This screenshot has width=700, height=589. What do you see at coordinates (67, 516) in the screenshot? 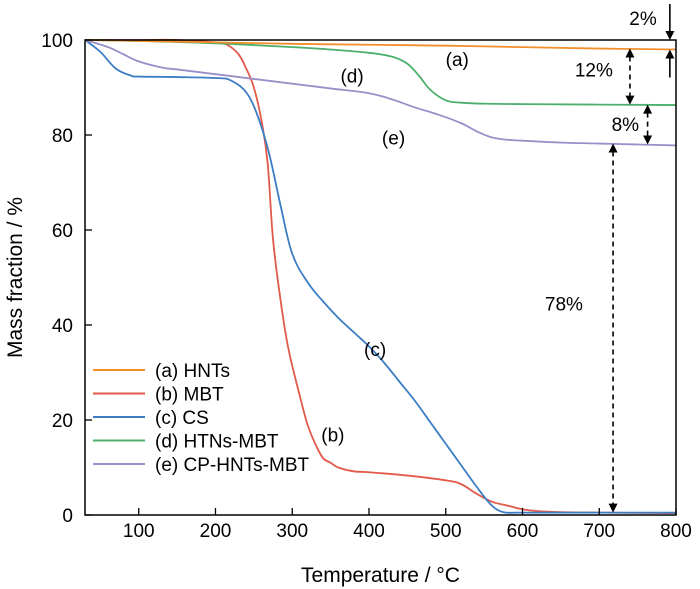
I see `y-tick-label-0: 0` at bounding box center [67, 516].